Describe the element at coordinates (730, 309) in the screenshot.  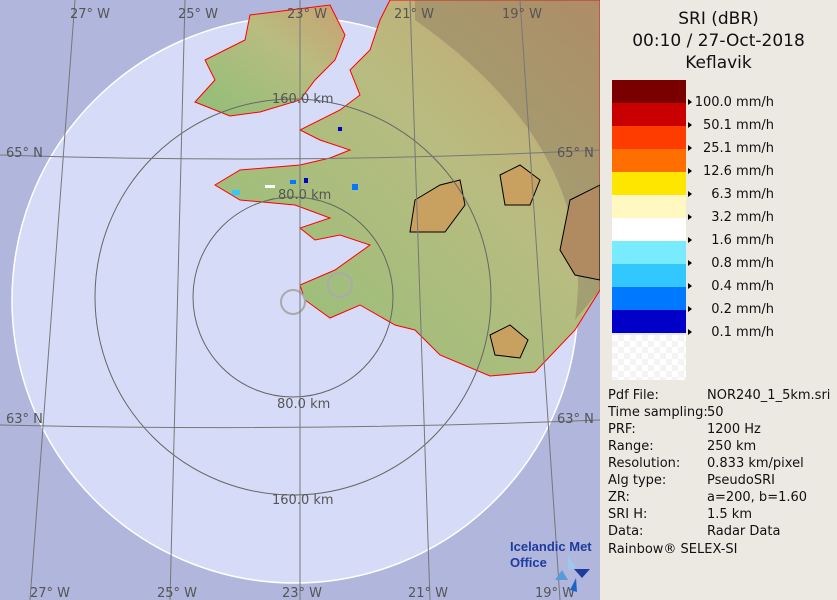
I see `legend-label: 0.2 mm/h` at that location.